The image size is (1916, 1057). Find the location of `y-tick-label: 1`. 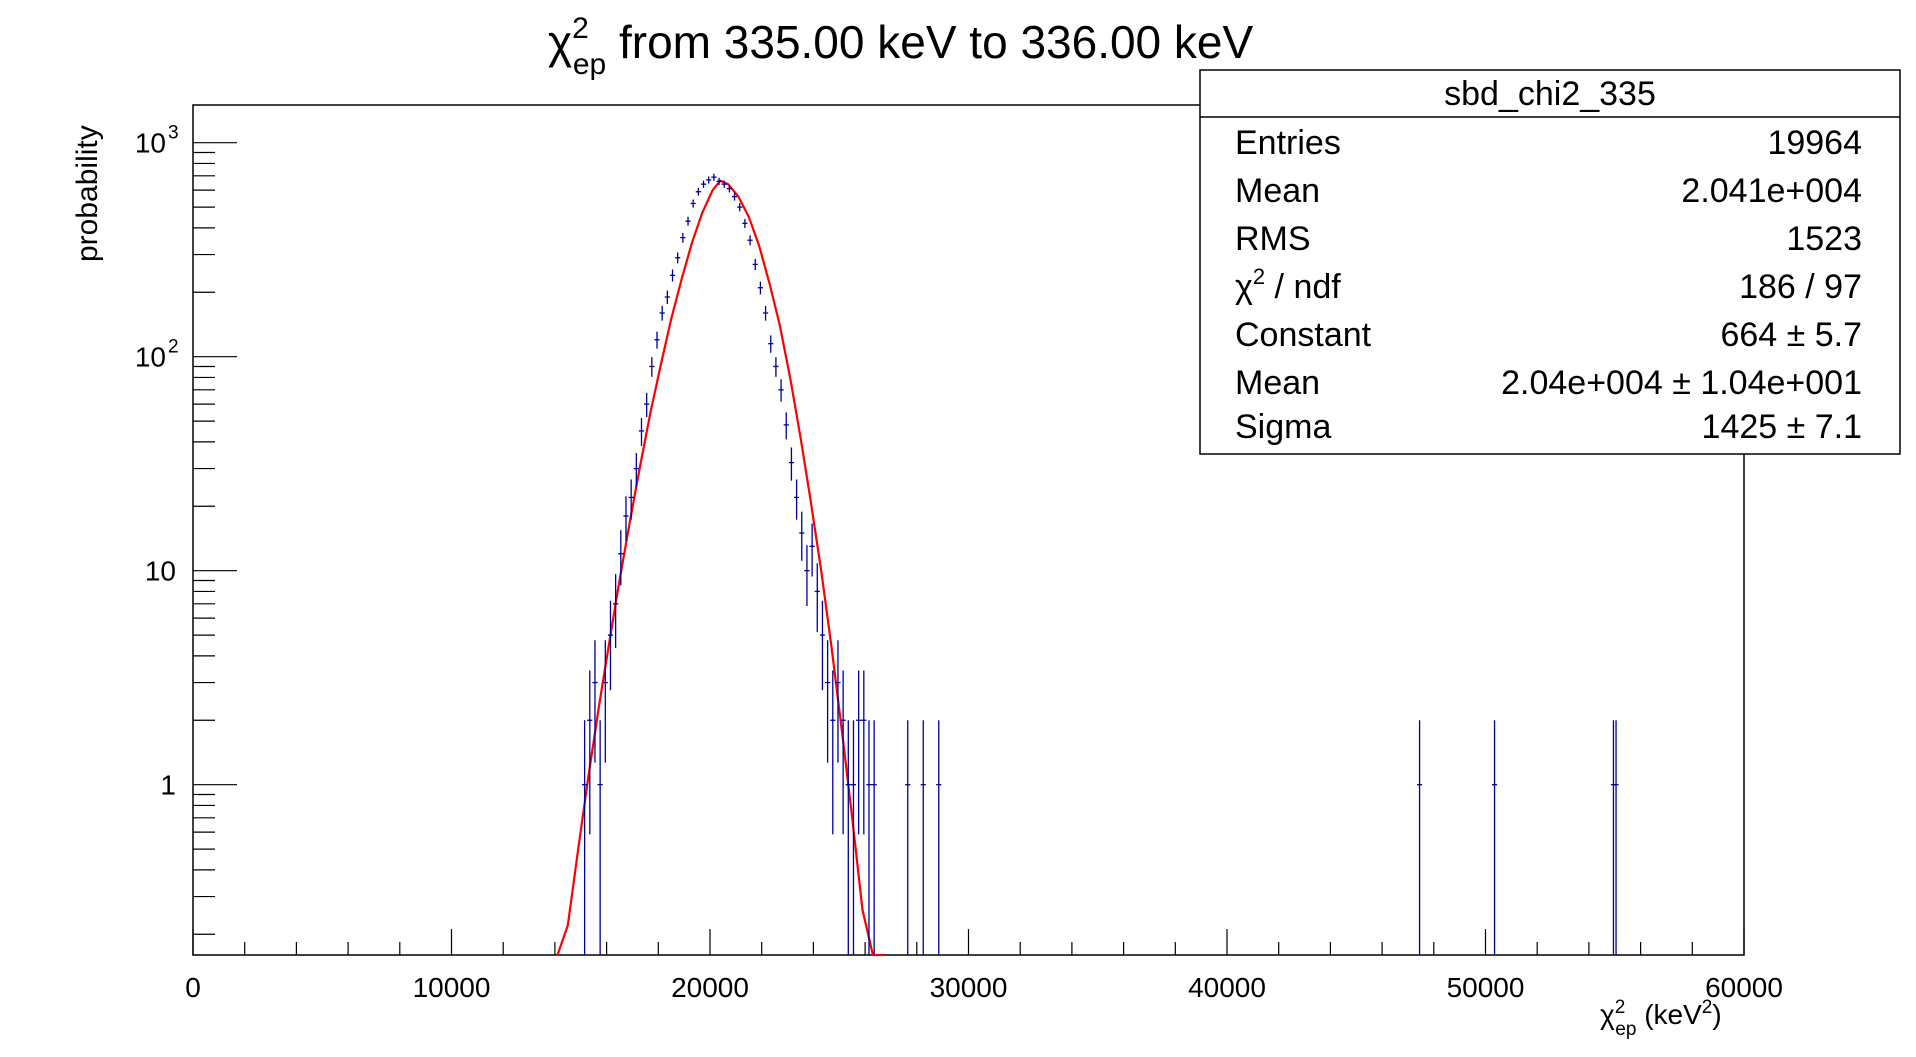

y-tick-label: 1 is located at coordinates (168, 785).